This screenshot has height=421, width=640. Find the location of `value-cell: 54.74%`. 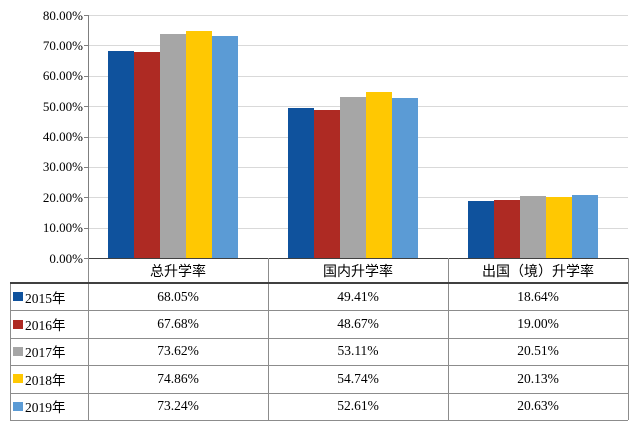

value-cell: 54.74% is located at coordinates (358, 378).